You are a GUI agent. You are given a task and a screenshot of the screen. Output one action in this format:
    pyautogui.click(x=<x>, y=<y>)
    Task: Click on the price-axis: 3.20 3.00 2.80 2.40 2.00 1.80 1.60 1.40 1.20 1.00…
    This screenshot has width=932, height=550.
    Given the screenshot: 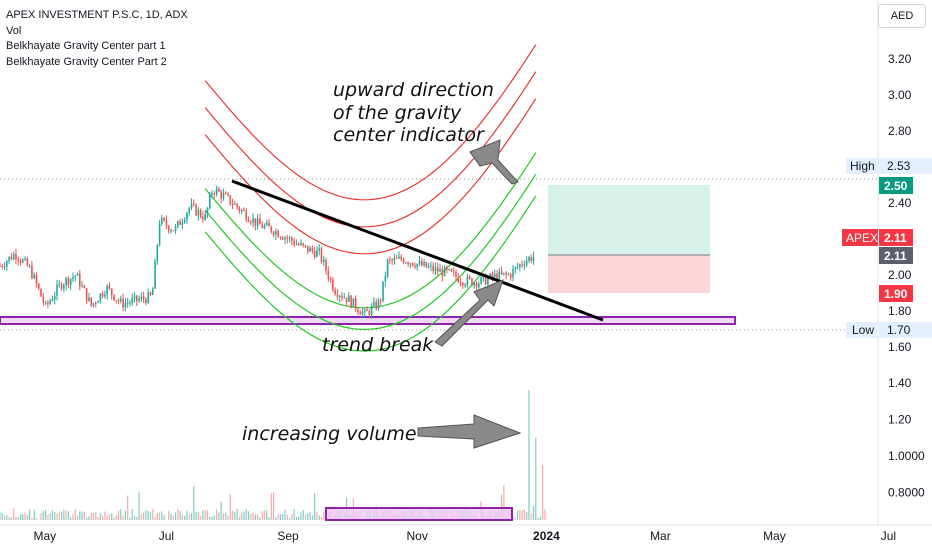 What is the action you would take?
    pyautogui.click(x=906, y=276)
    